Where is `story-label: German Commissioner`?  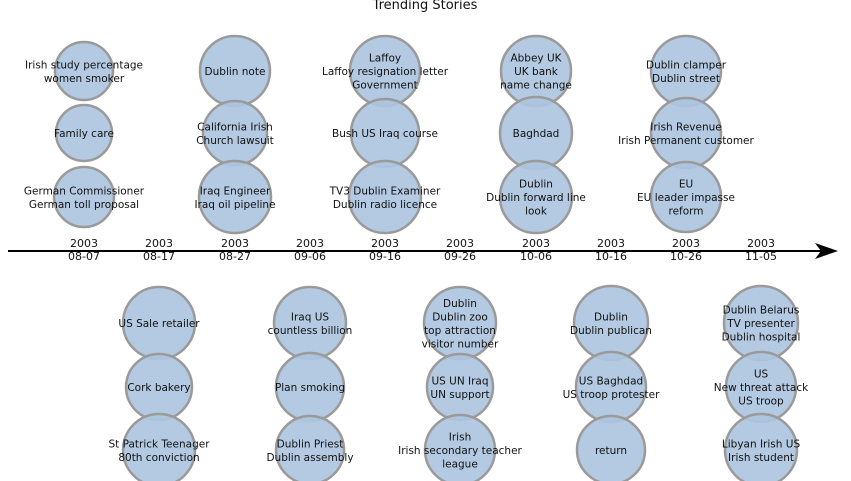 story-label: German Commissioner is located at coordinates (84, 191).